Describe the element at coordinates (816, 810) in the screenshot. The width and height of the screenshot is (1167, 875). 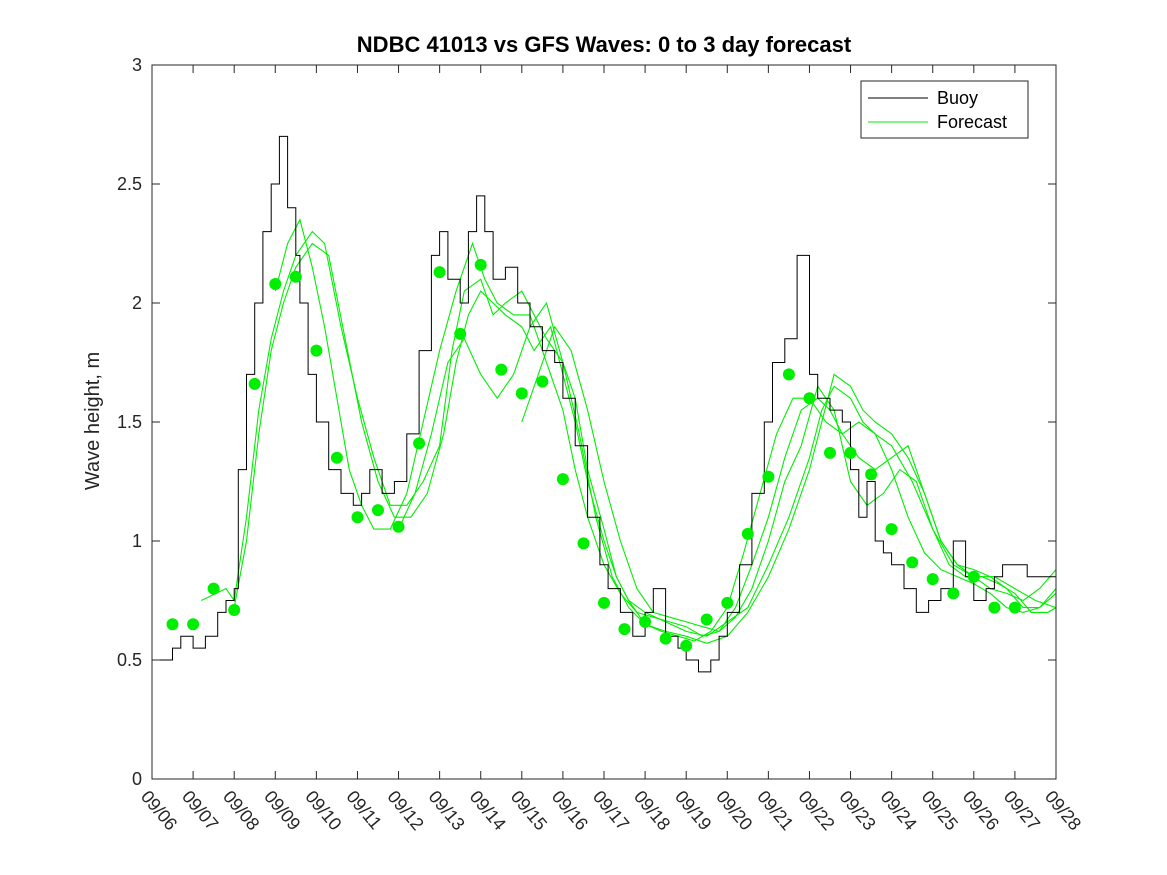
I see `x-tick-label: 09/22` at that location.